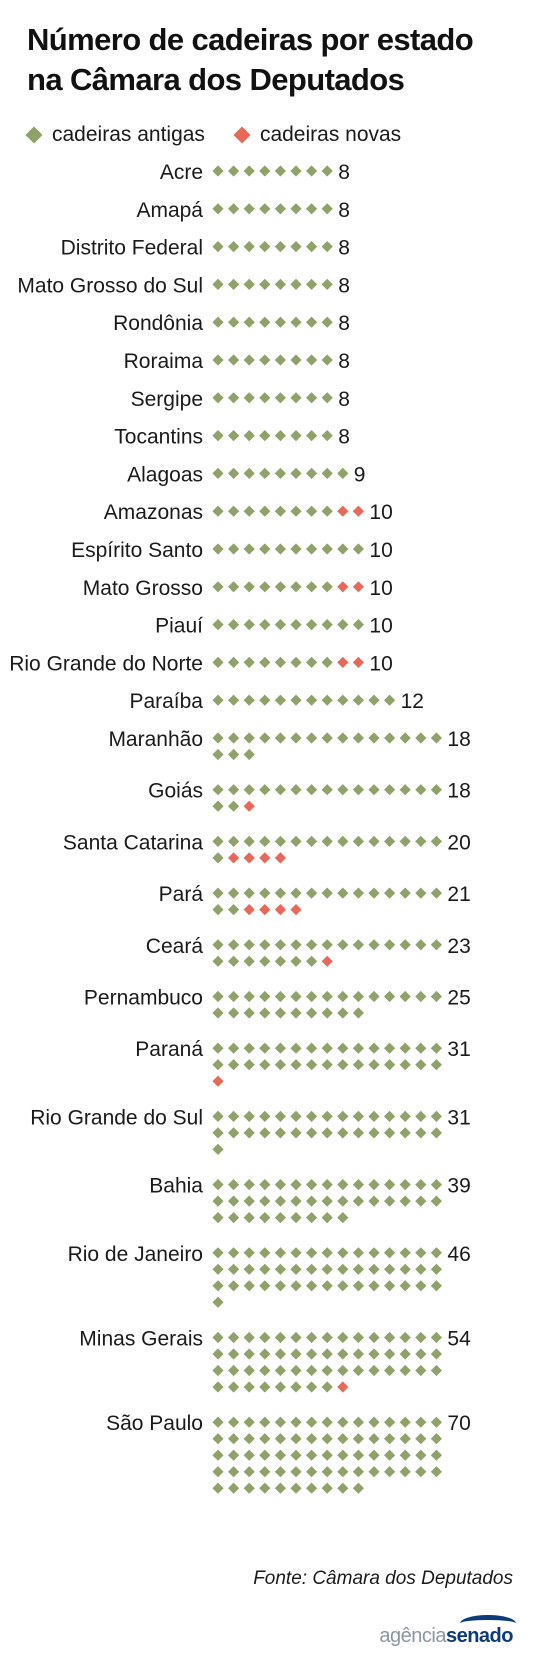 The height and width of the screenshot is (1667, 535). Describe the element at coordinates (227, 135) in the screenshot. I see `legend: cadeiras antigas cadeiras novas` at that location.